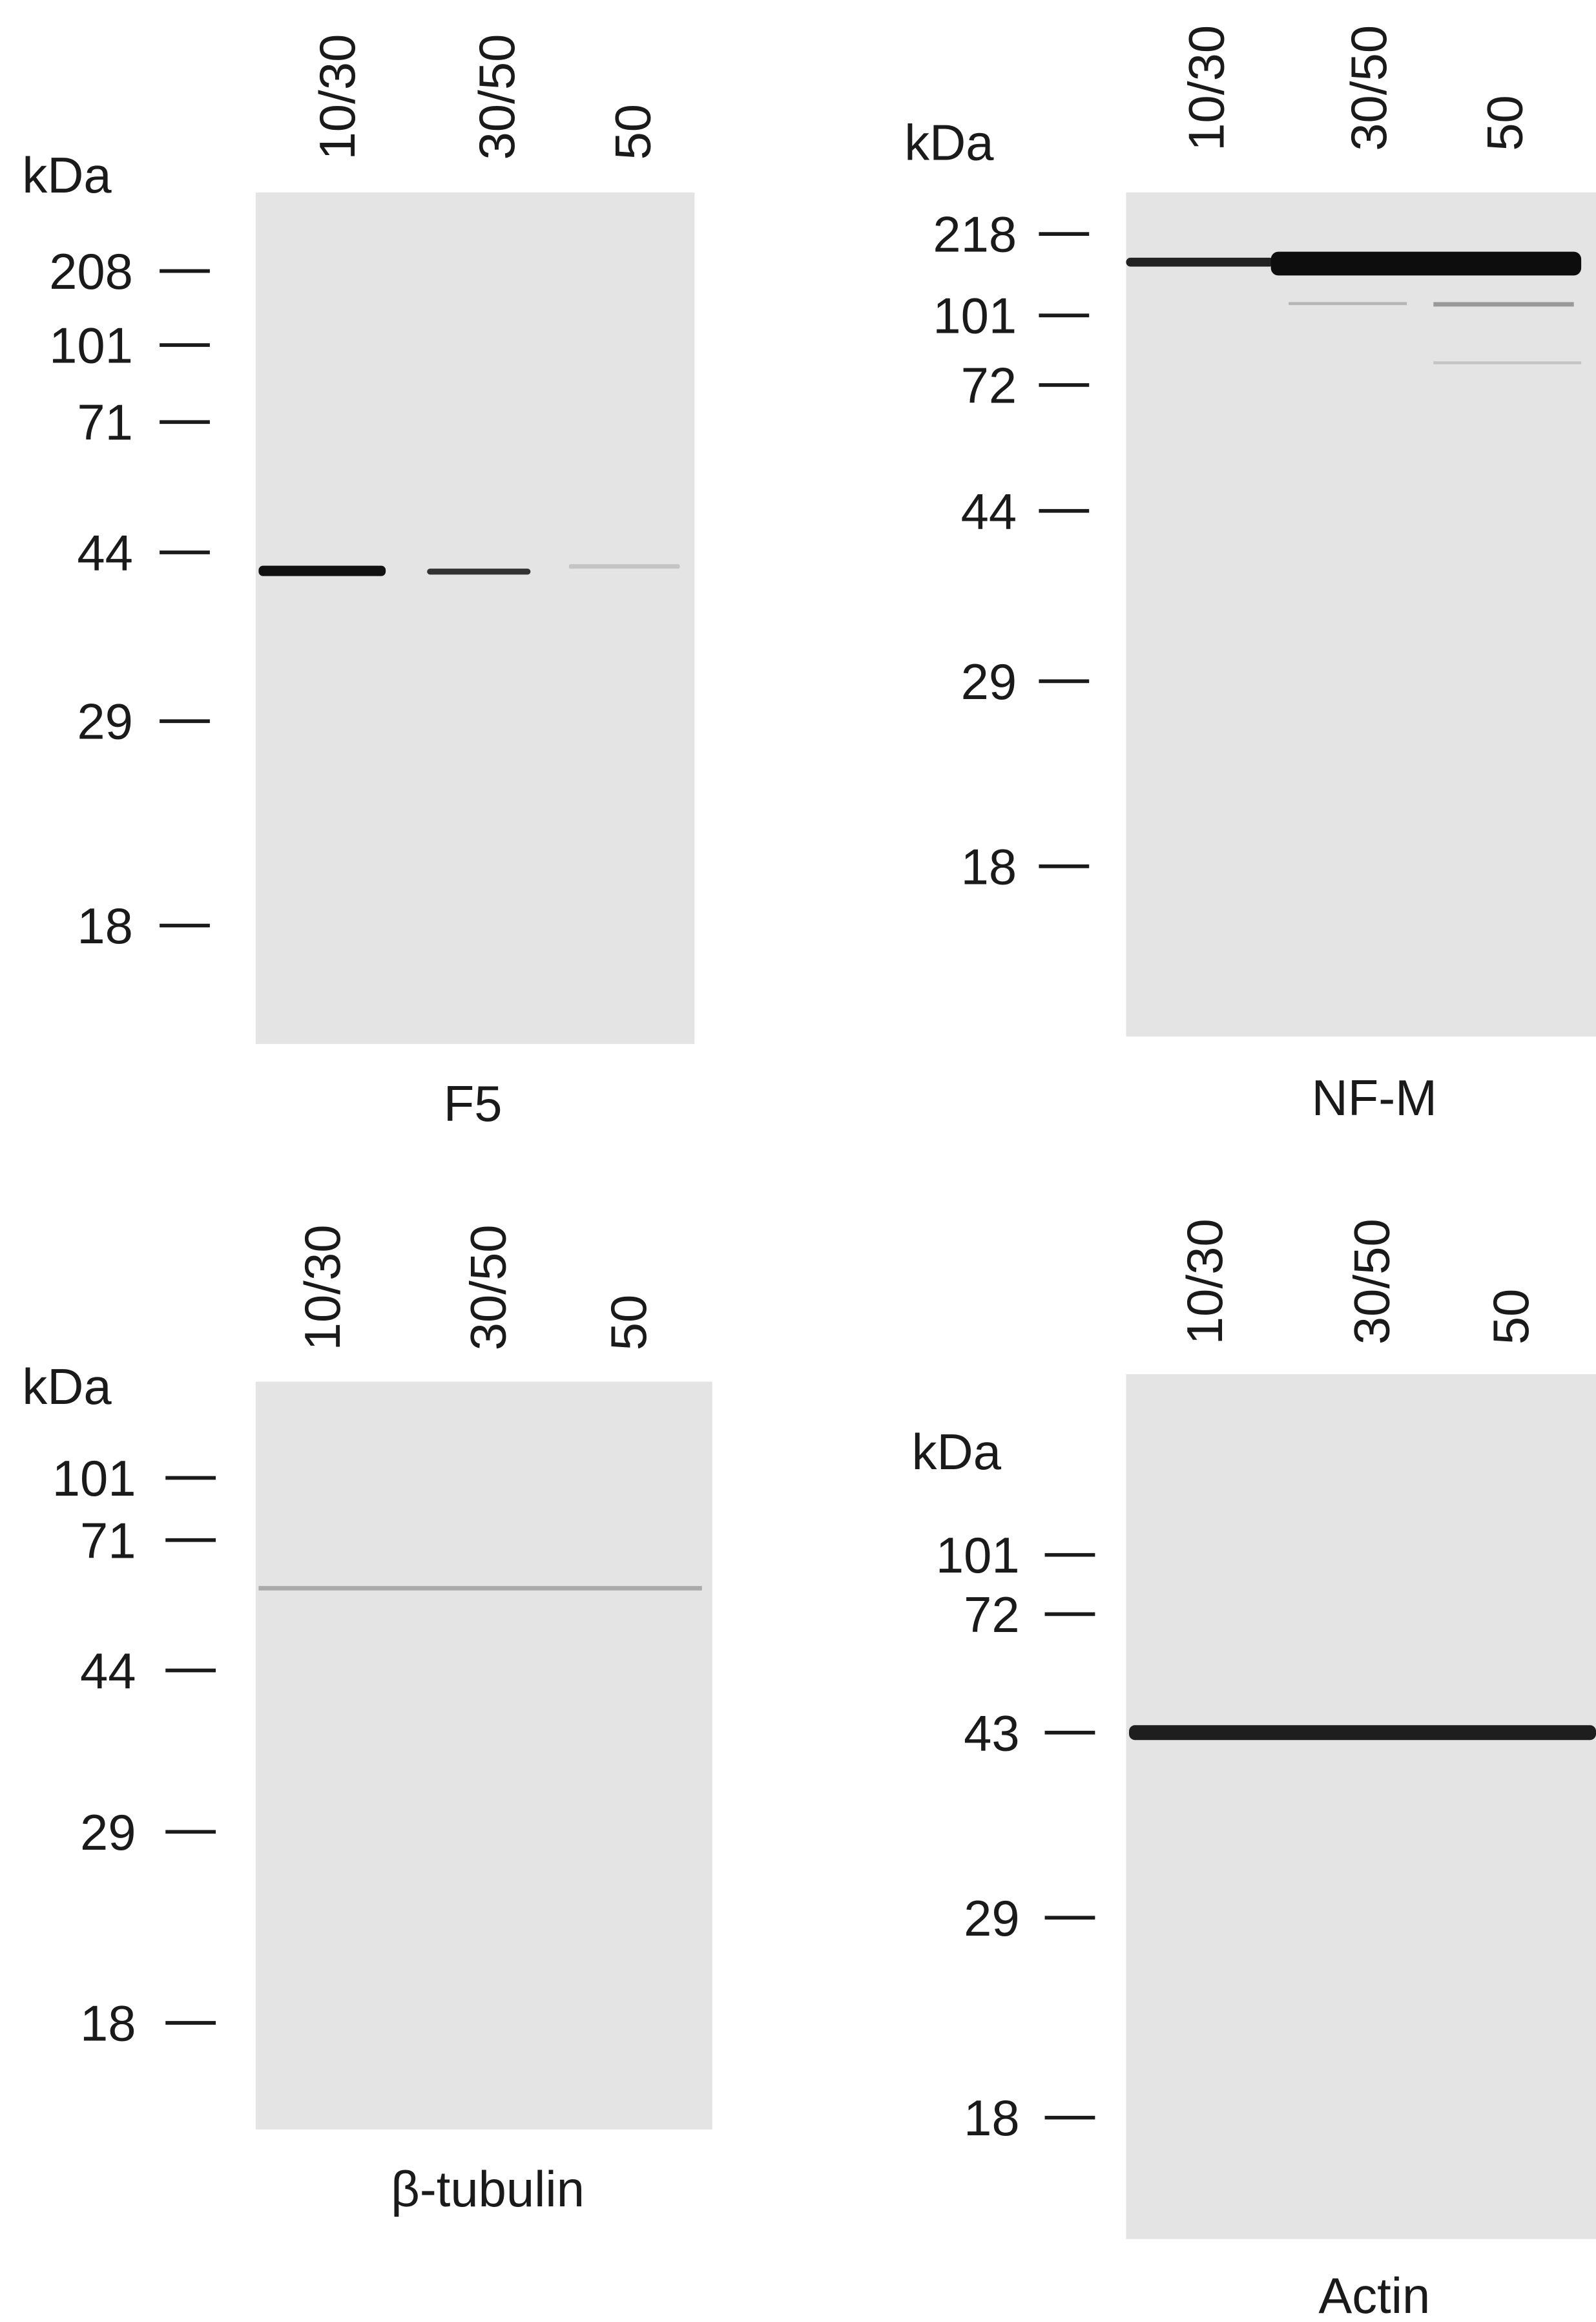 The width and height of the screenshot is (1596, 2322). I want to click on marker-label: 218, so click(975, 235).